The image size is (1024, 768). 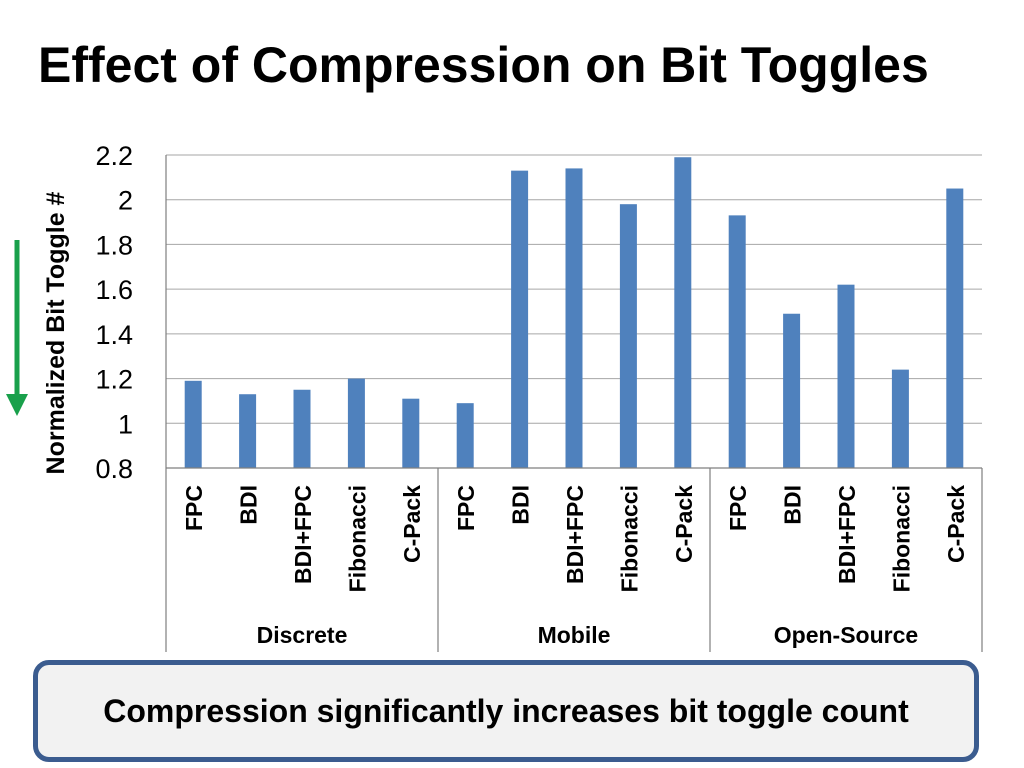 What do you see at coordinates (356, 423) in the screenshot?
I see `bar-discrete-fibonacci` at bounding box center [356, 423].